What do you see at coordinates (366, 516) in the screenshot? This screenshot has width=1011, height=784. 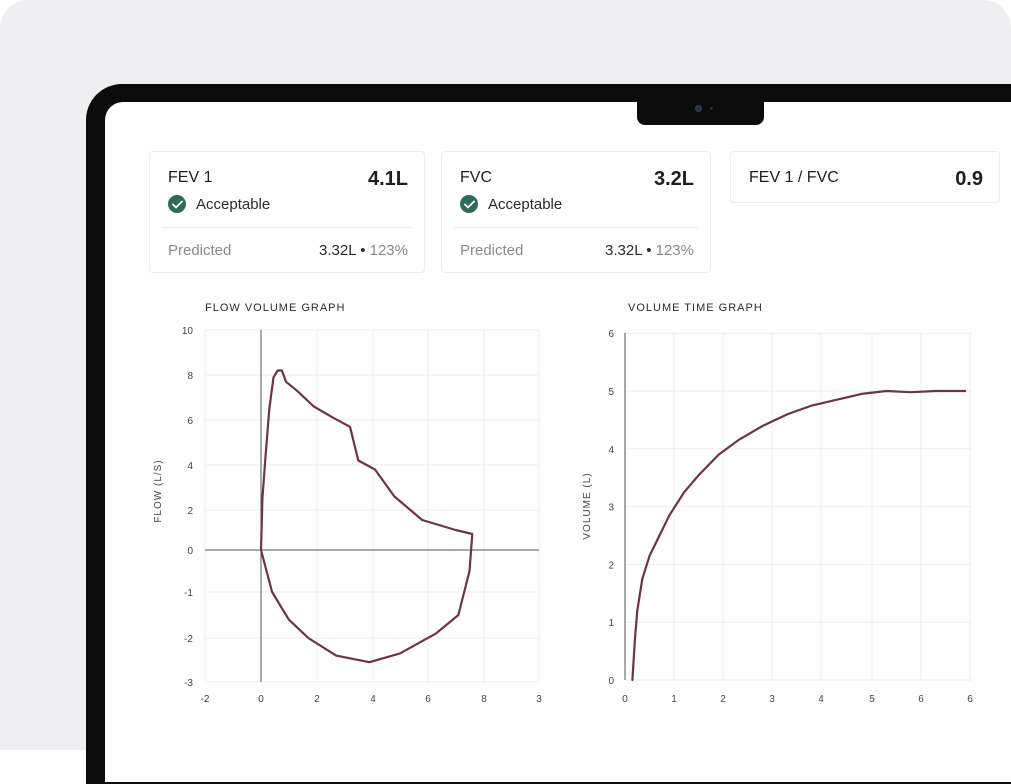 I see `flow-volume-curve` at bounding box center [366, 516].